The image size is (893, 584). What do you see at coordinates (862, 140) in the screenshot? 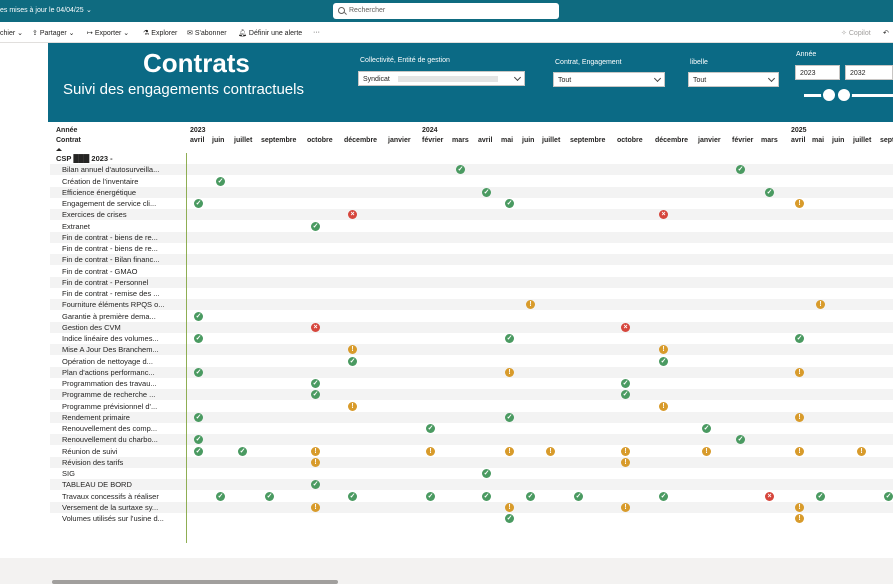
I see `month-header: juillet` at bounding box center [862, 140].